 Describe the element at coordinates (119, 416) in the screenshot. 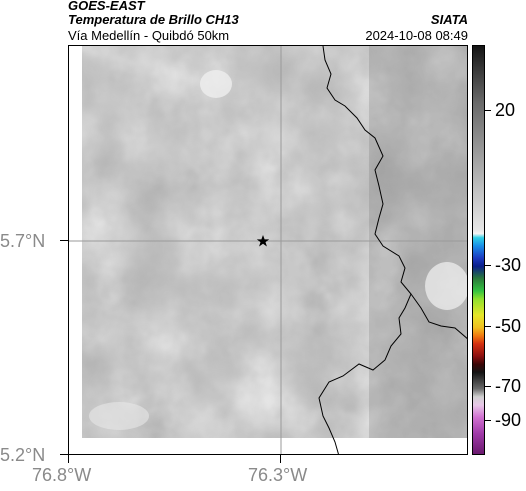

I see `bright-cloud-south` at that location.